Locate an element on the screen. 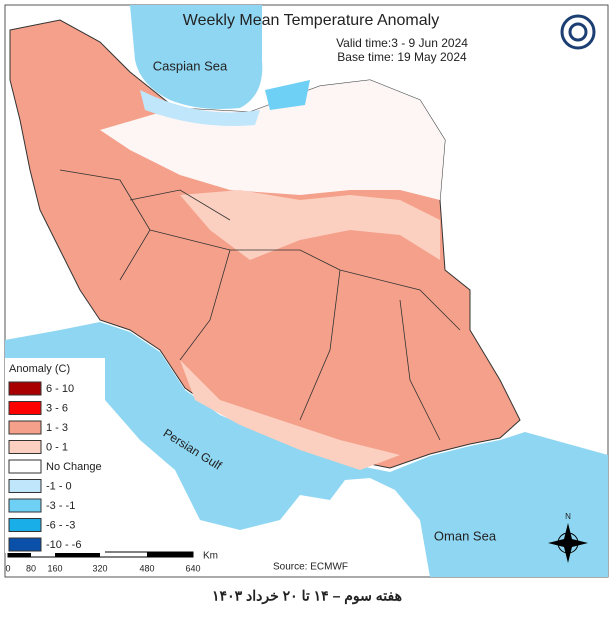 The image size is (614, 619). scale-tick-label: 160 is located at coordinates (54, 568).